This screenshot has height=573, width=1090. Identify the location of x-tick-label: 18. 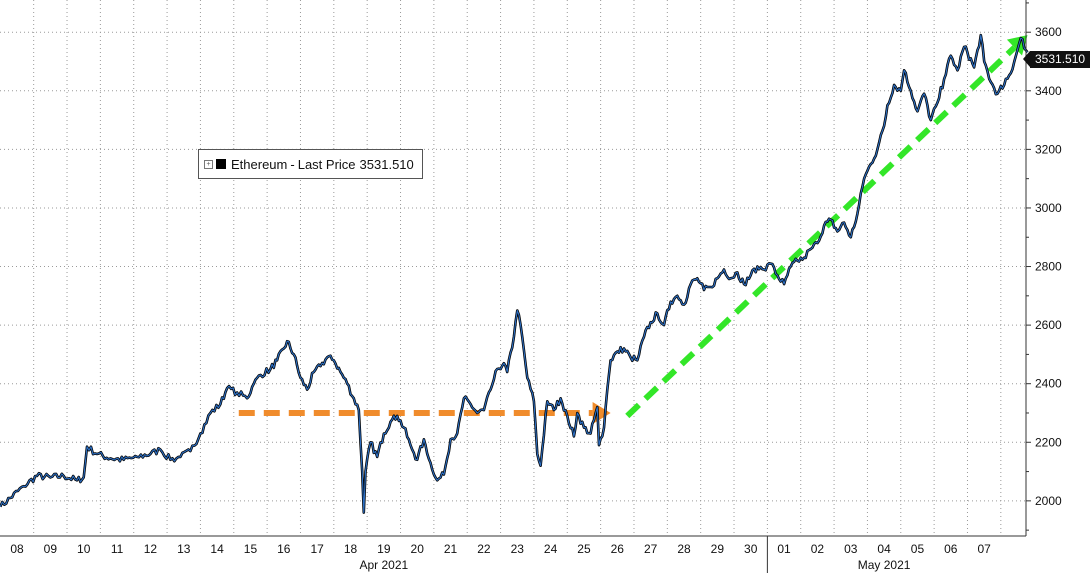
(351, 549).